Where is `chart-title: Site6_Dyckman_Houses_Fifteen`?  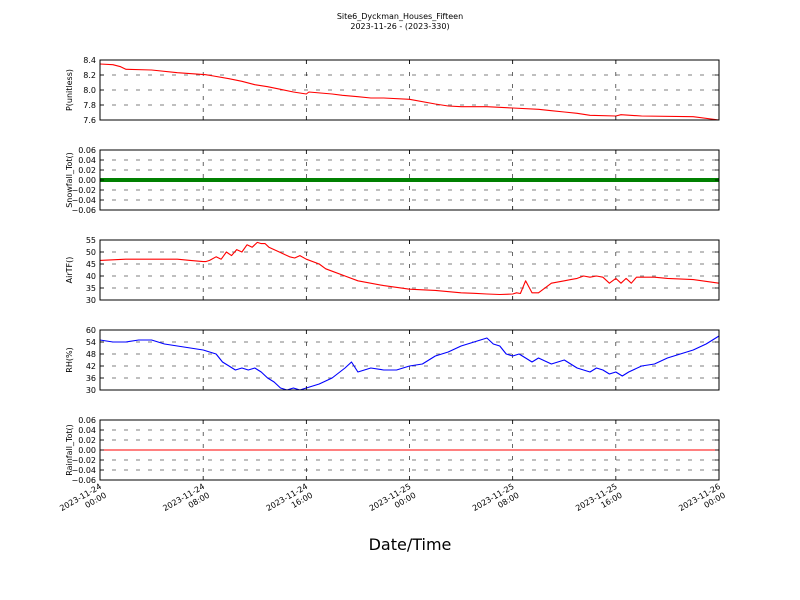 chart-title: Site6_Dyckman_Houses_Fifteen is located at coordinates (400, 16).